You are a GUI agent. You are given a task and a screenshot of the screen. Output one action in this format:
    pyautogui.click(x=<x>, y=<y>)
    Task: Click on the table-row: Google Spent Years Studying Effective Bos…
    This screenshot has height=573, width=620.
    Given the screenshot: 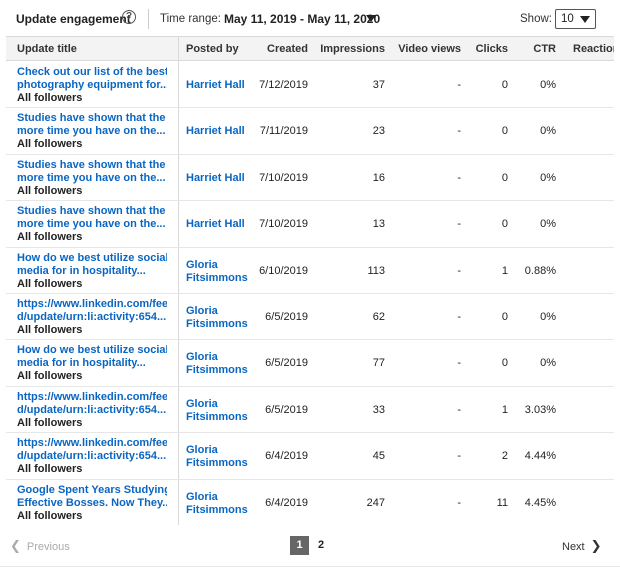 What is the action you would take?
    pyautogui.click(x=310, y=502)
    